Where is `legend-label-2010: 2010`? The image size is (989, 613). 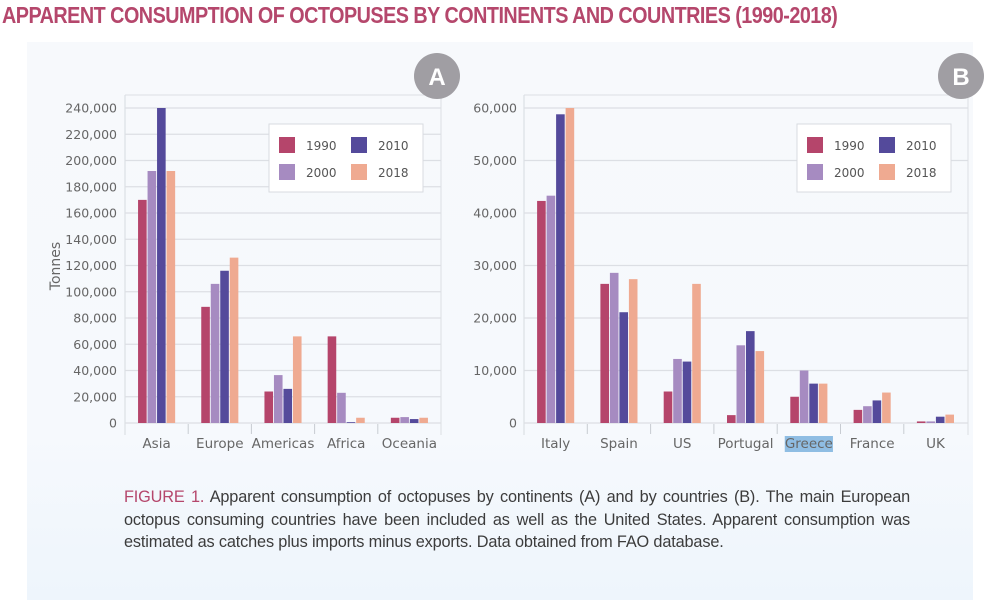 legend-label-2010: 2010 is located at coordinates (921, 146).